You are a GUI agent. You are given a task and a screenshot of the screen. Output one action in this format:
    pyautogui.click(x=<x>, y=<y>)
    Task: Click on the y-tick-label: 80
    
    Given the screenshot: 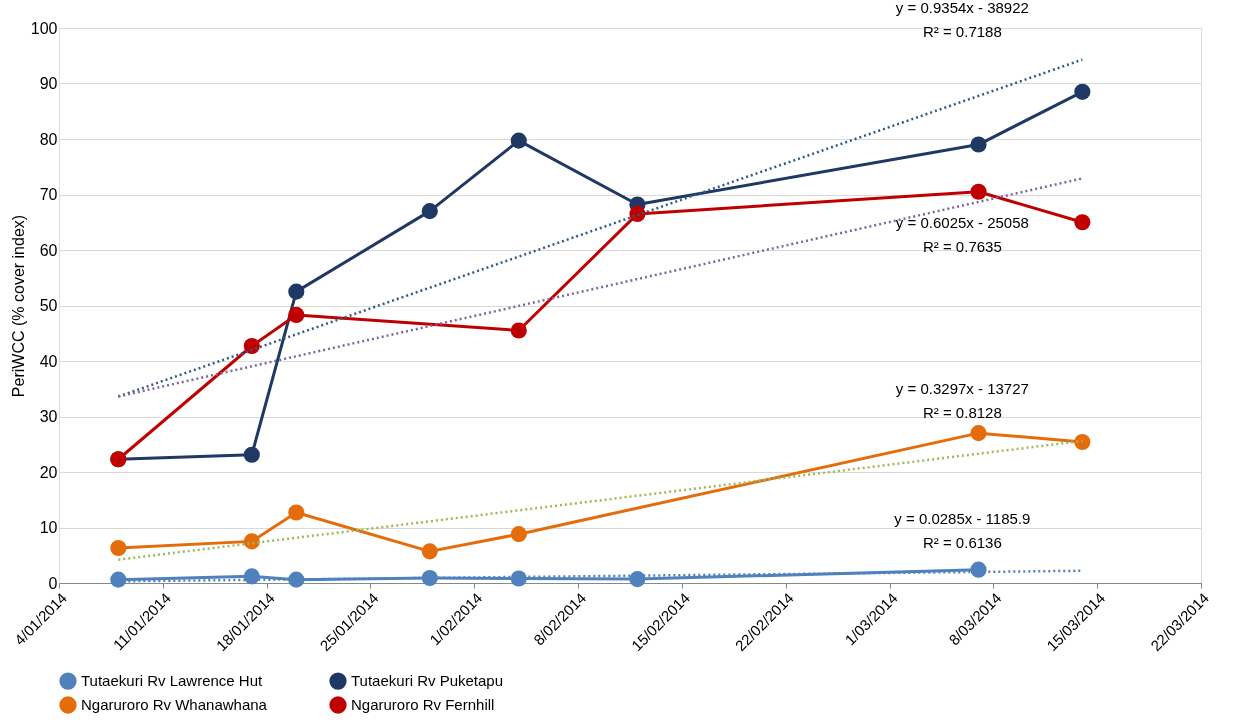 What is the action you would take?
    pyautogui.click(x=48, y=139)
    